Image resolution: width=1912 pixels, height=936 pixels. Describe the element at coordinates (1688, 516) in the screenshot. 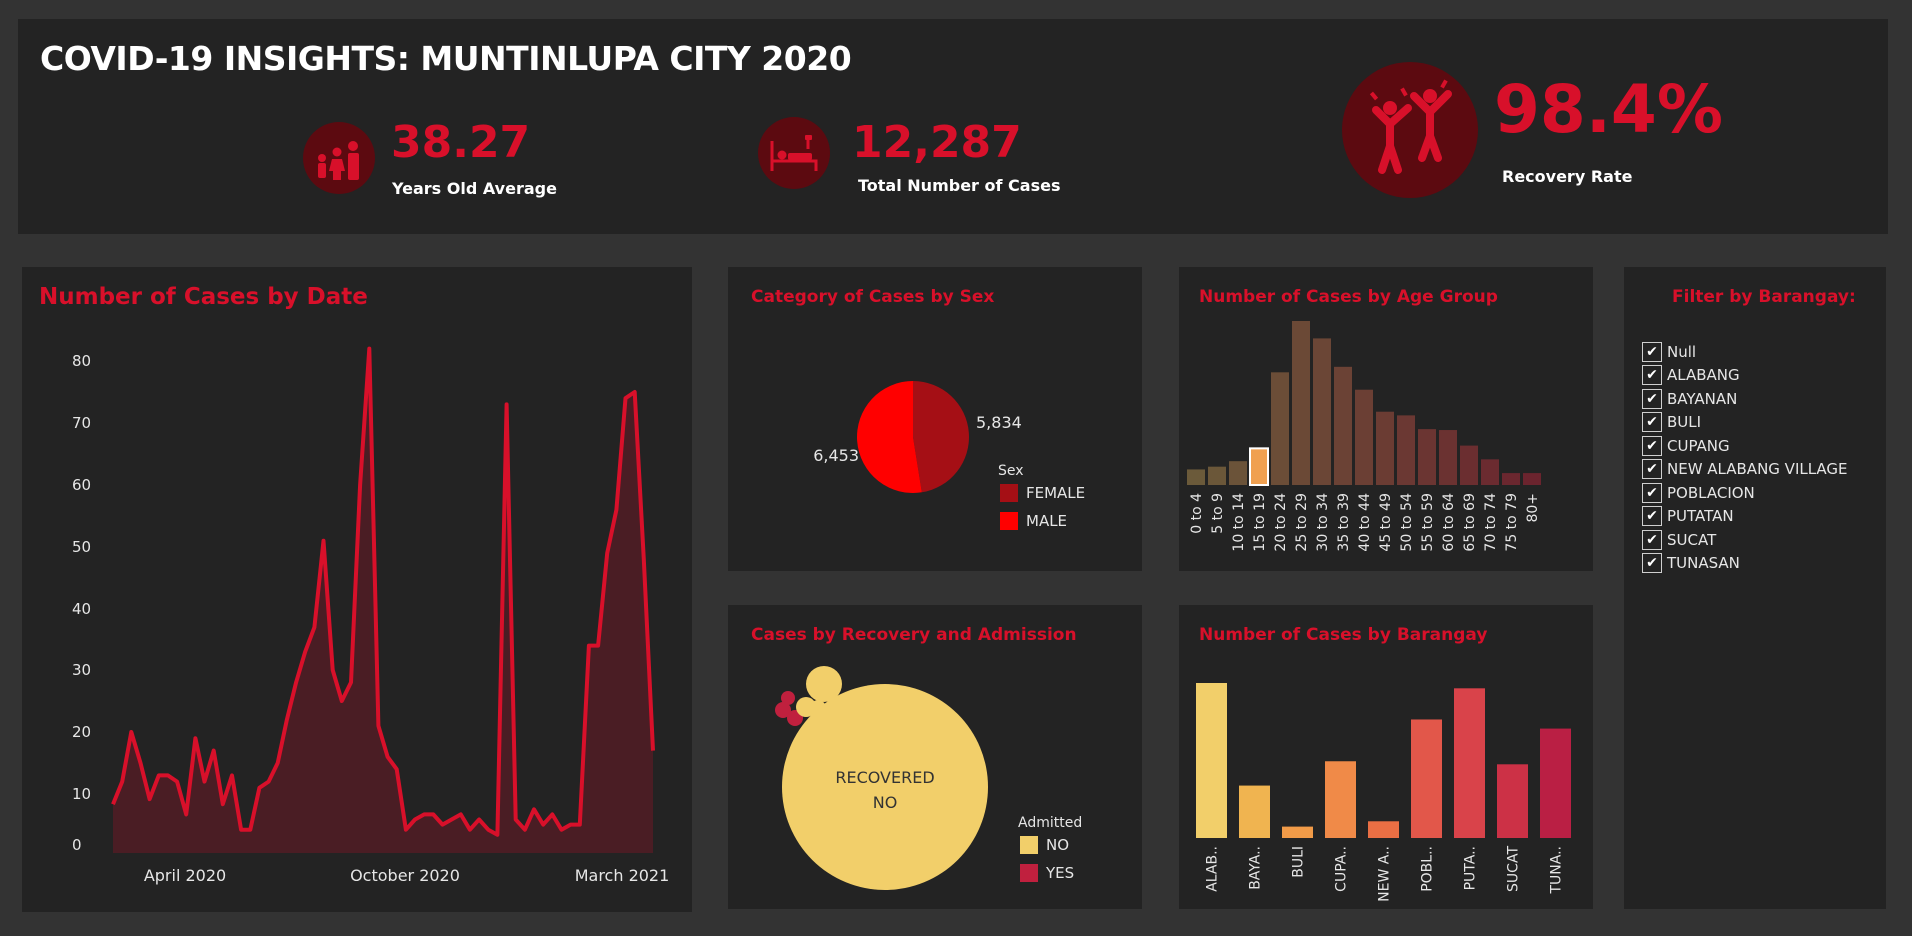

I see `filter-item-putatan: ✔ PUTATAN` at that location.